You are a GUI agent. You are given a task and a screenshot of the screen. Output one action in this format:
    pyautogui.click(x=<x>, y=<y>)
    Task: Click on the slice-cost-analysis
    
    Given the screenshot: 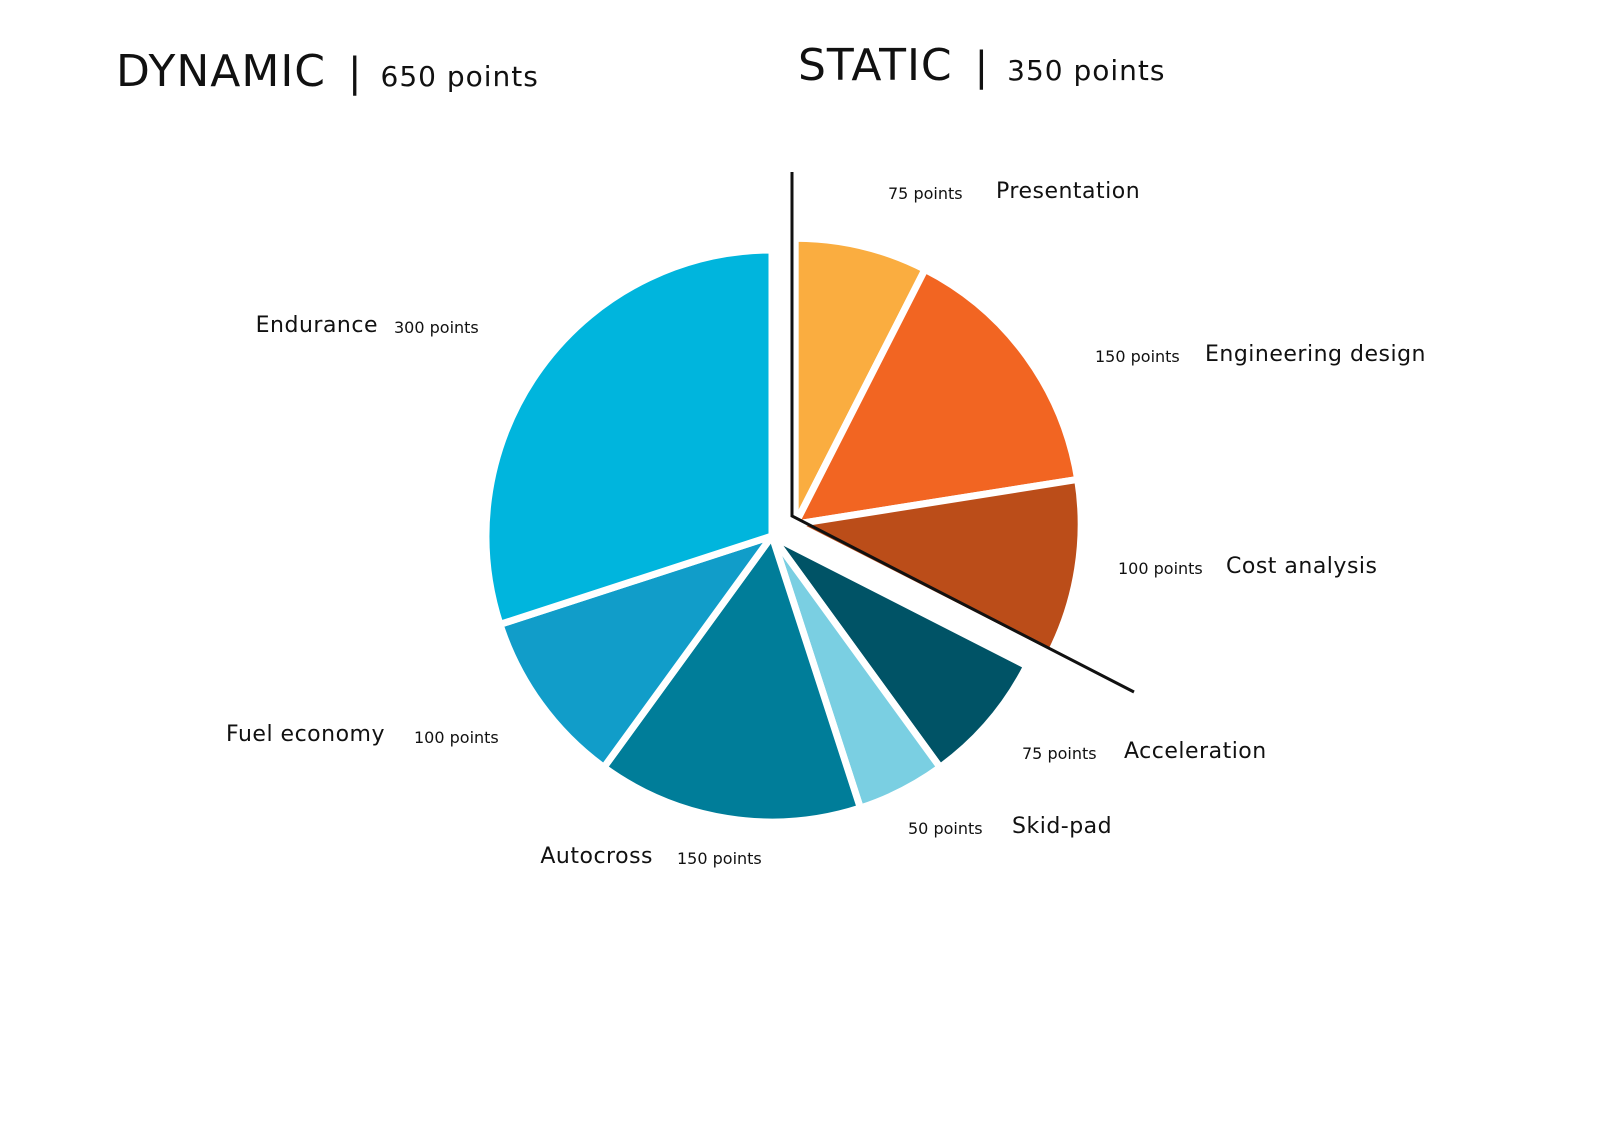 What is the action you would take?
    pyautogui.click(x=938, y=566)
    